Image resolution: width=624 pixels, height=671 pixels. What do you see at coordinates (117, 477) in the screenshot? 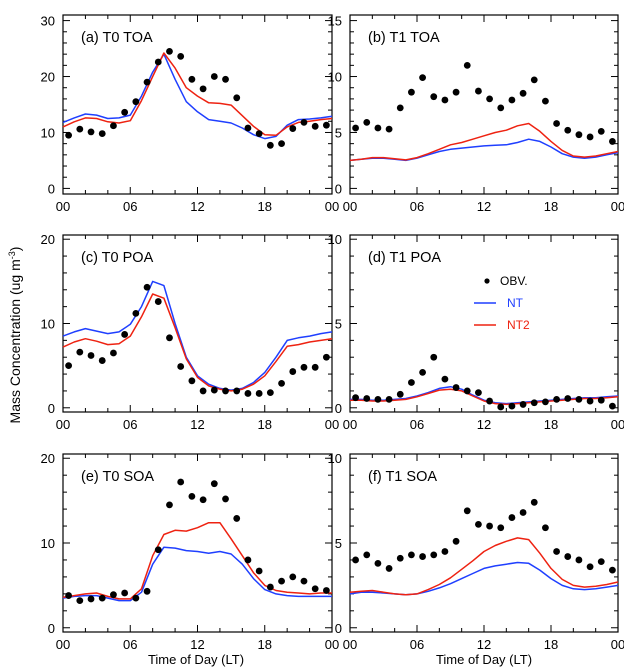
I see `panel-title: (e) T0 SOA` at bounding box center [117, 477].